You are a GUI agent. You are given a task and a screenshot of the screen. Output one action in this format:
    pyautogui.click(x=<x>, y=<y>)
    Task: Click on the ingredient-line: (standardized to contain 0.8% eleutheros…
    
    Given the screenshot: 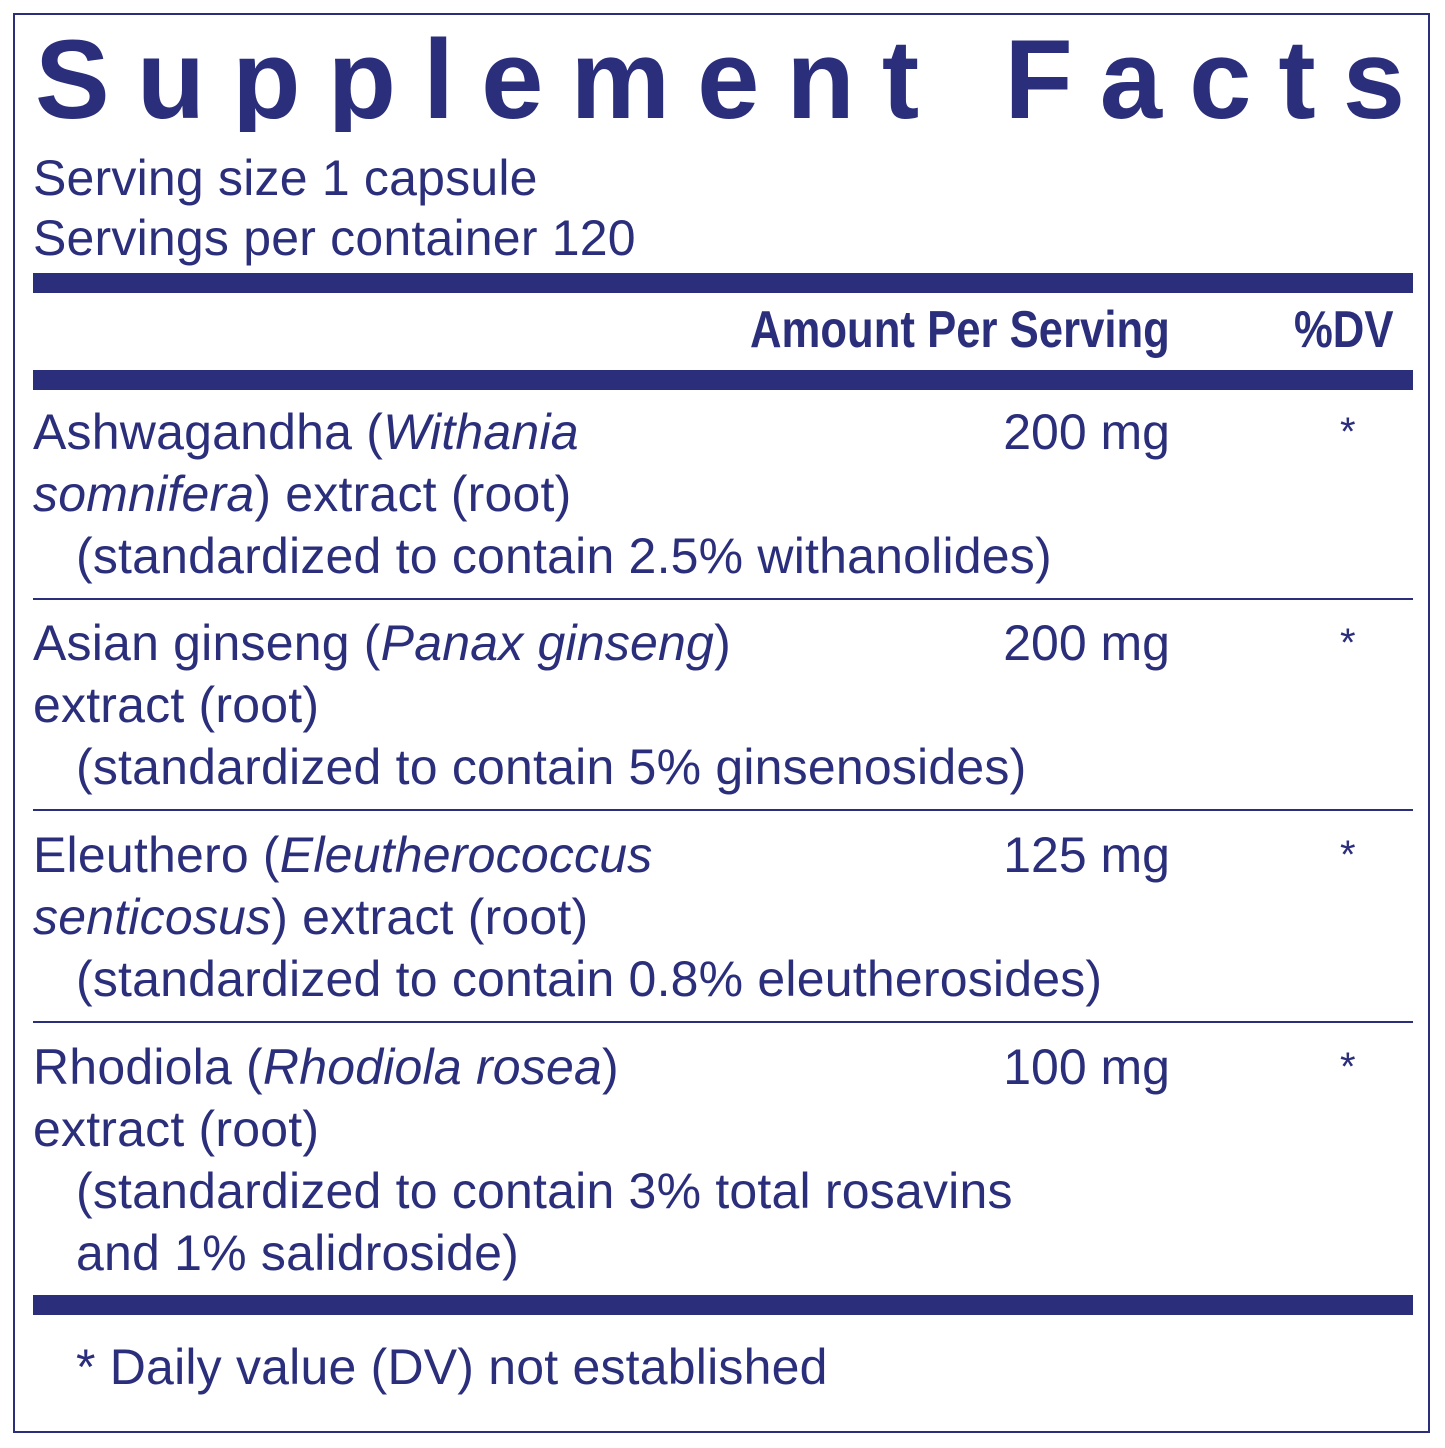 What is the action you would take?
    pyautogui.click(x=589, y=979)
    